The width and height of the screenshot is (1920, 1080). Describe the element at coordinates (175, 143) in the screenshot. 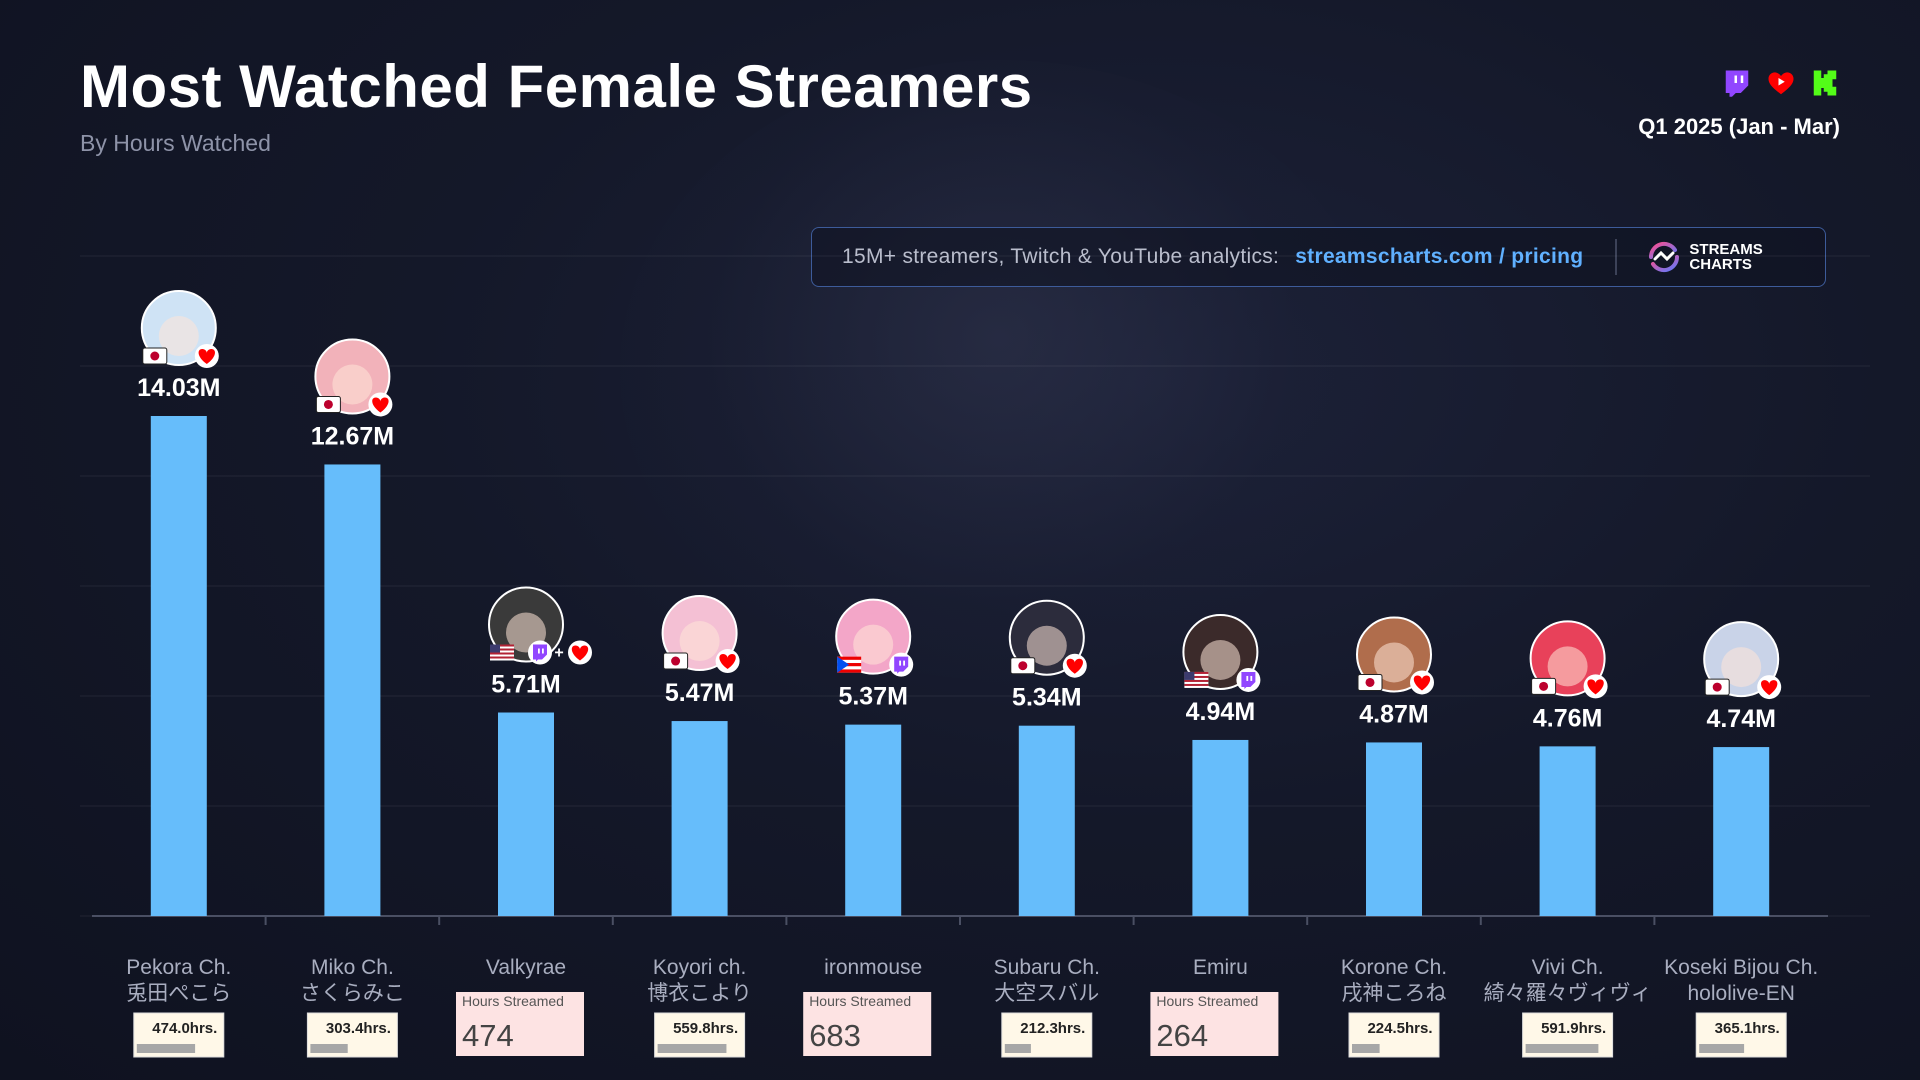

I see `page-subtitle: By Hours Watched` at that location.